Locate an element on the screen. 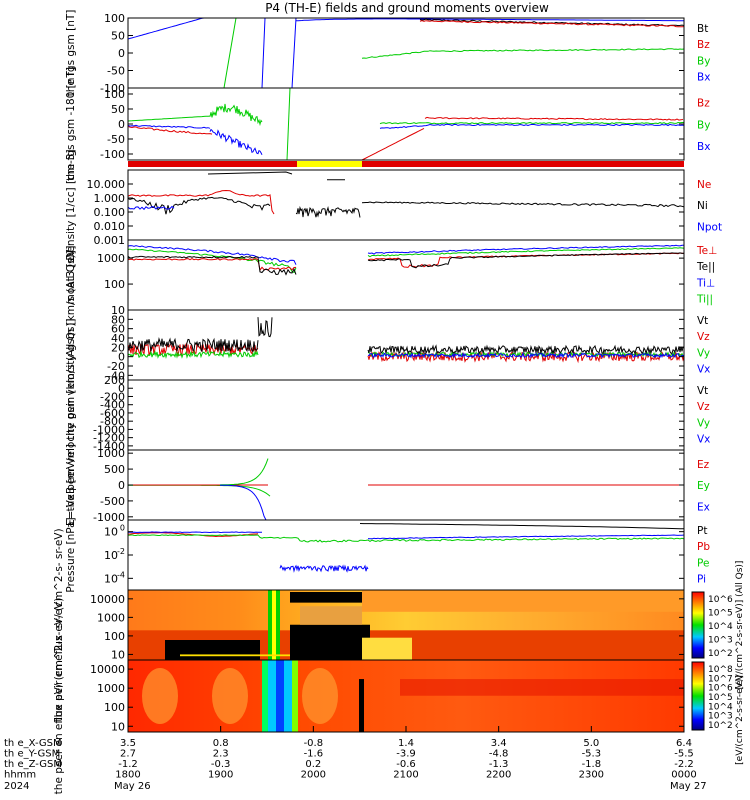 This screenshot has height=800, width=750. legend-pi: Pi is located at coordinates (701, 580).